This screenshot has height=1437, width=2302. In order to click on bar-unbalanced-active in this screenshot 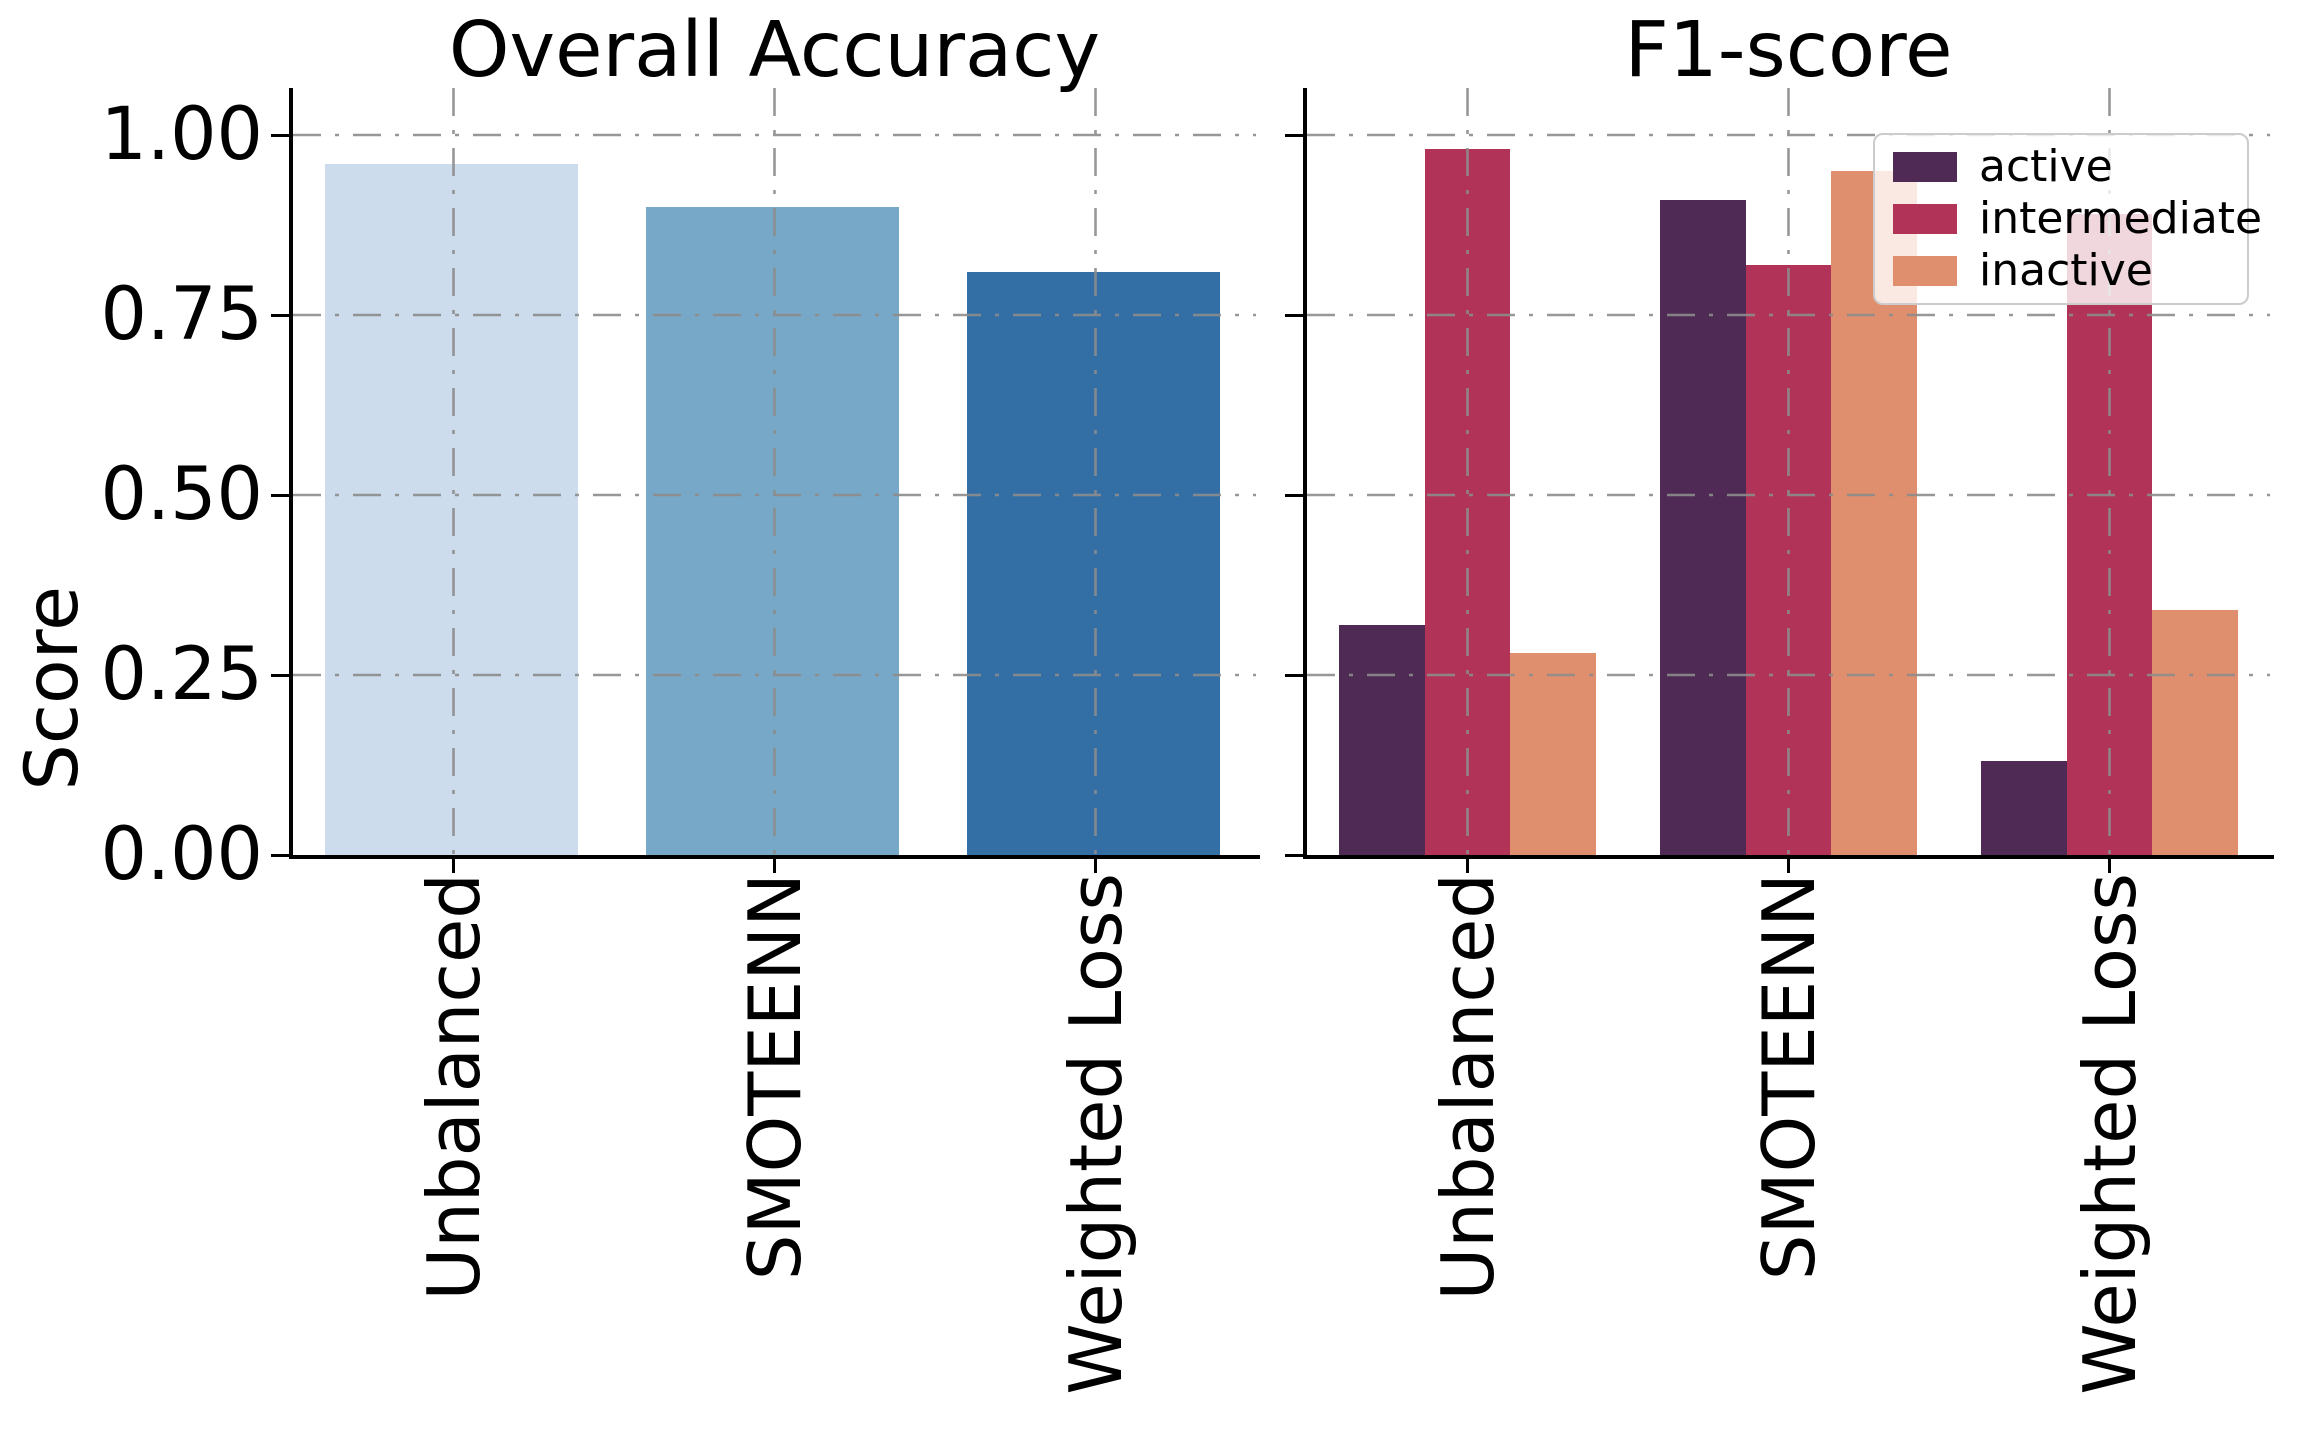, I will do `click(1382, 739)`.